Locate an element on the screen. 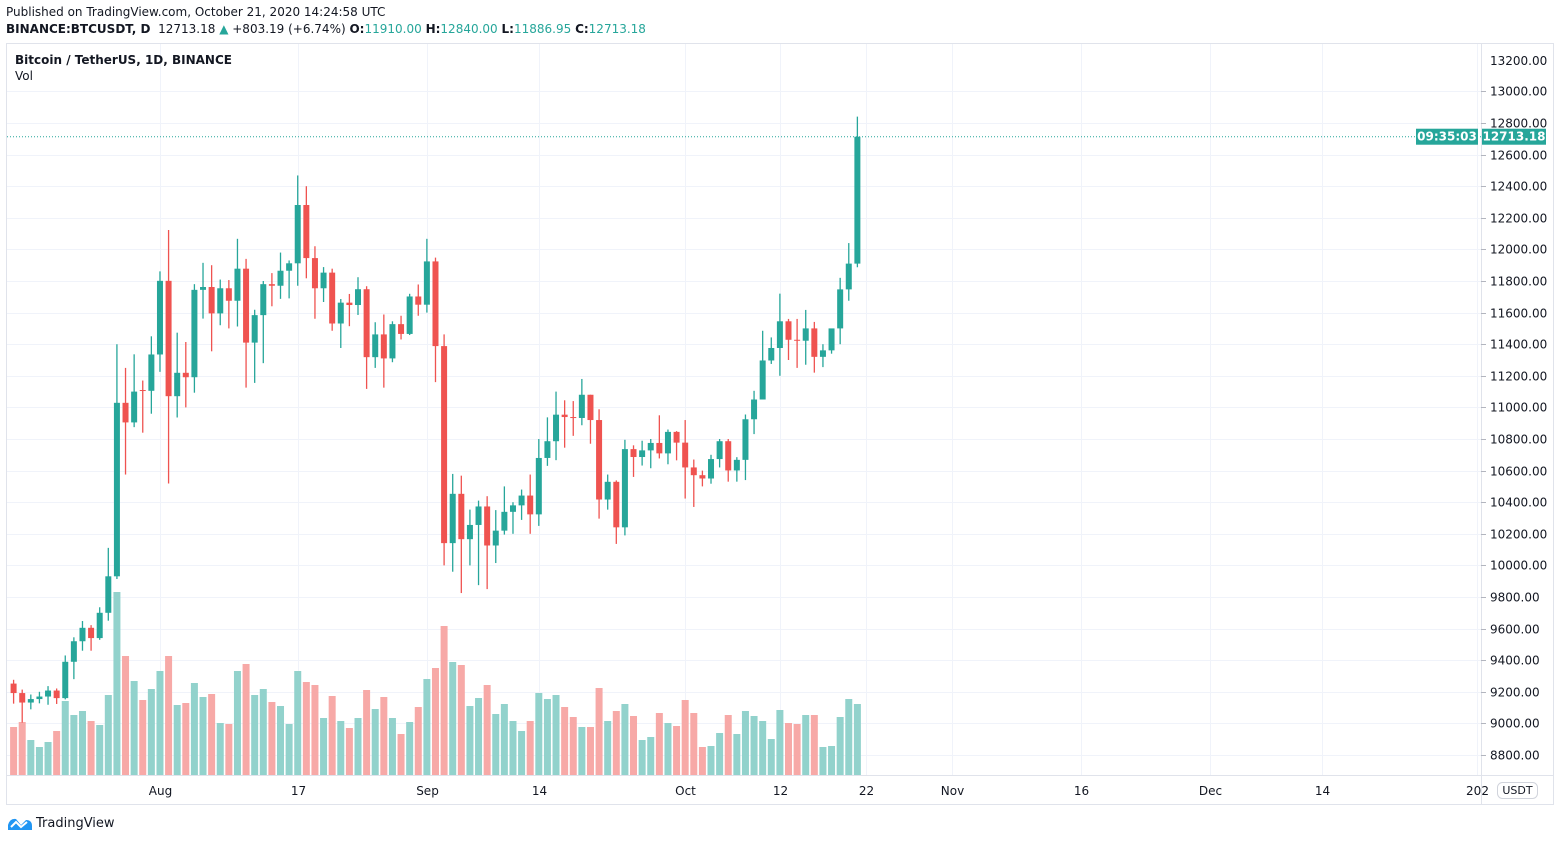 The width and height of the screenshot is (1560, 841). price-tick-label: 10000.00 is located at coordinates (1518, 566).